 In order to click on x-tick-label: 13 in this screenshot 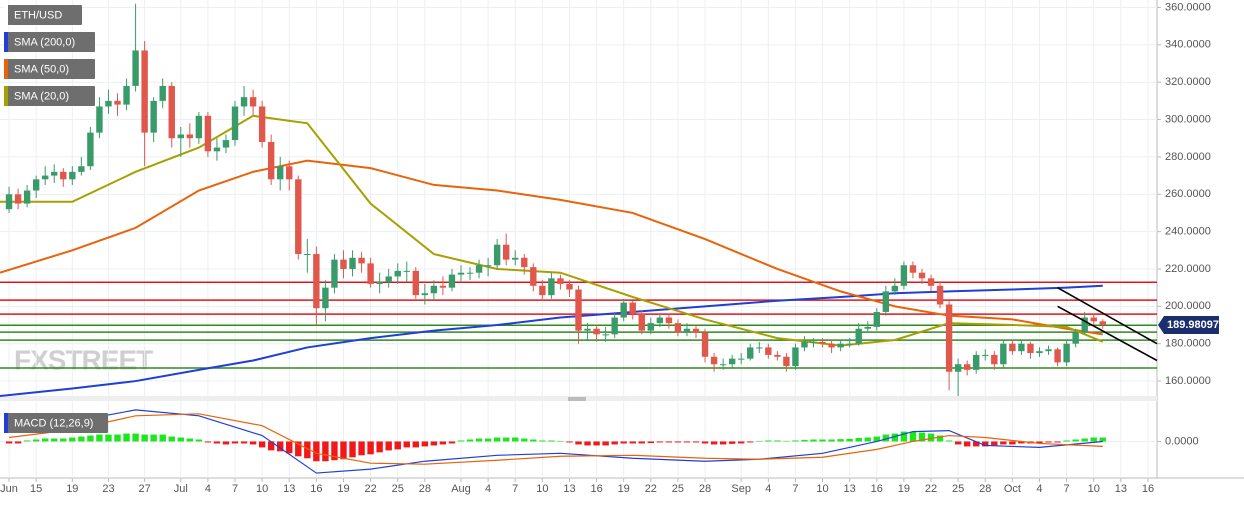, I will do `click(850, 489)`.